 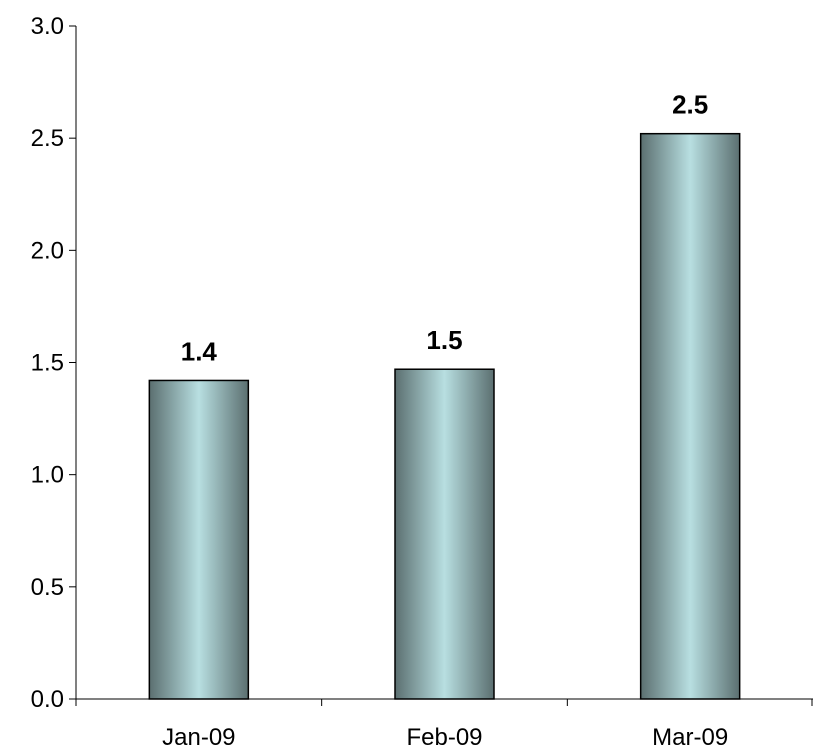 What do you see at coordinates (198, 737) in the screenshot?
I see `x-tick-label: Jan-09` at bounding box center [198, 737].